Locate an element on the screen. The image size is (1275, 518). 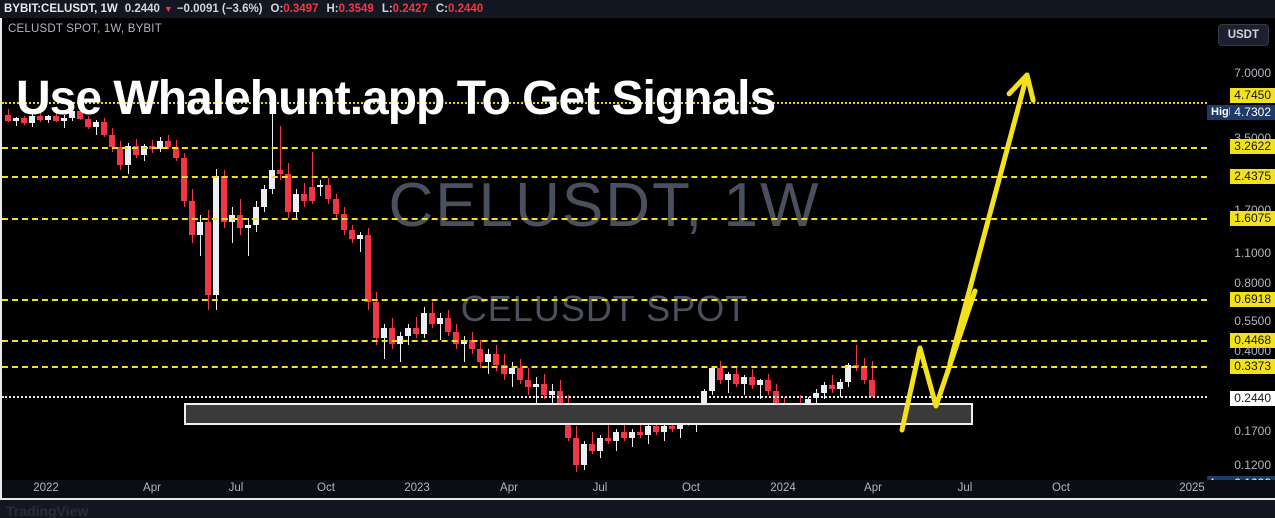
ticker-high: H:0.3549 is located at coordinates (349, 9).